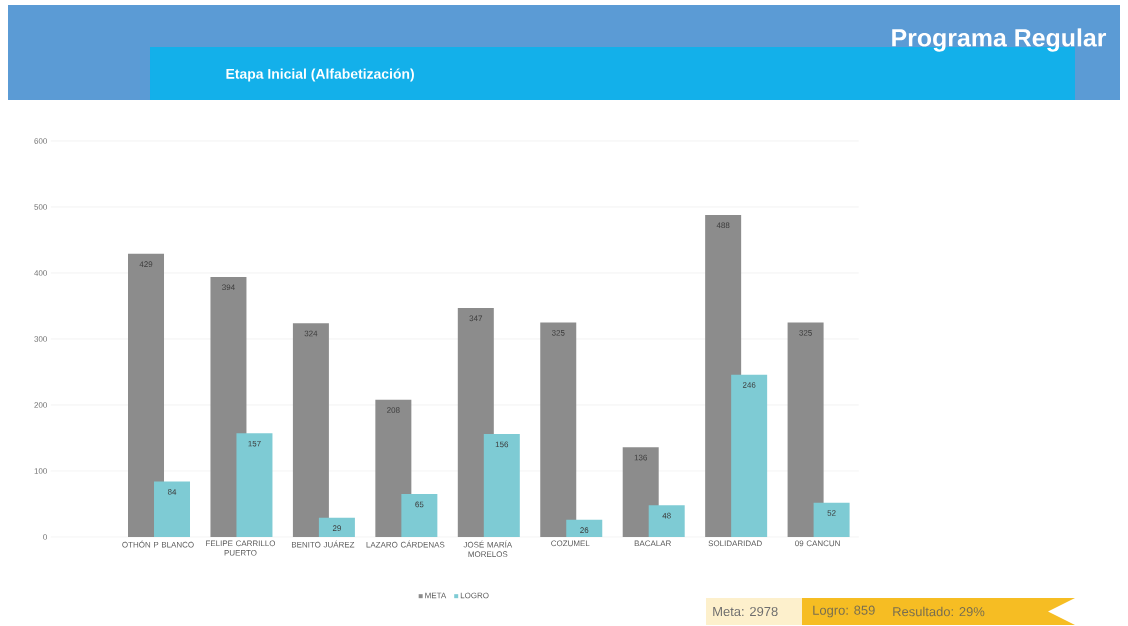  Describe the element at coordinates (999, 40) in the screenshot. I see `text: Programa Regular` at that location.